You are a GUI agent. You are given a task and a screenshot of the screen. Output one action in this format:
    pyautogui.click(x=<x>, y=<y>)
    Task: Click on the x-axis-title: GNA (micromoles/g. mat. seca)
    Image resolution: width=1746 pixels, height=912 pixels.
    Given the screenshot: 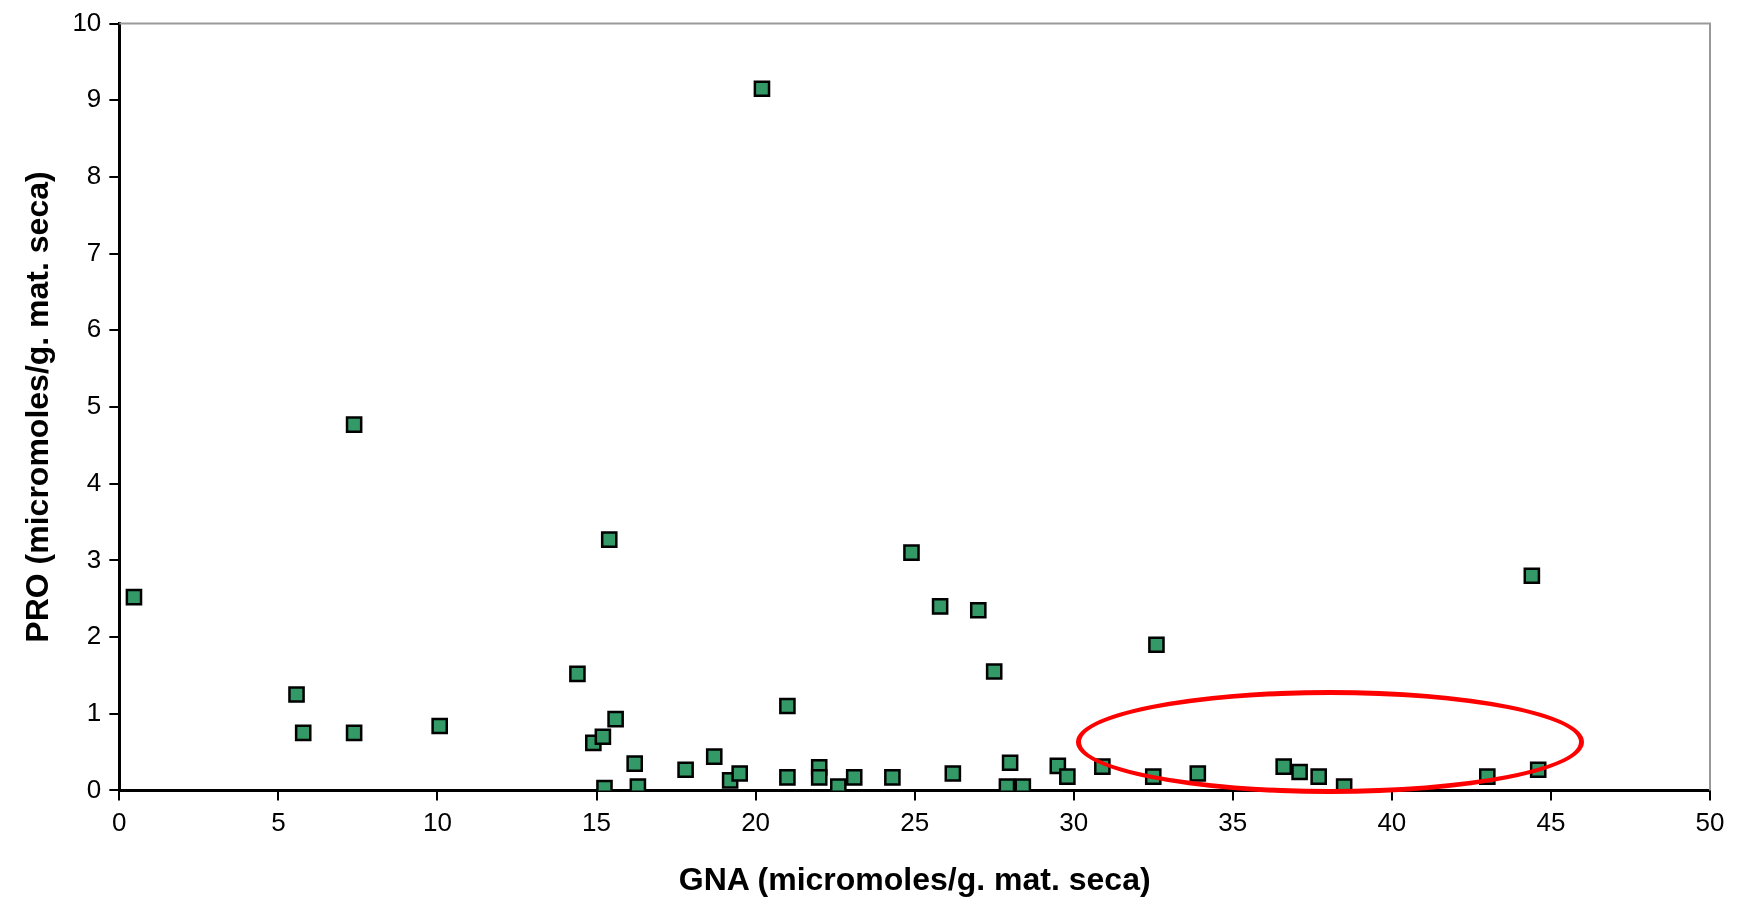 What is the action you would take?
    pyautogui.click(x=914, y=878)
    